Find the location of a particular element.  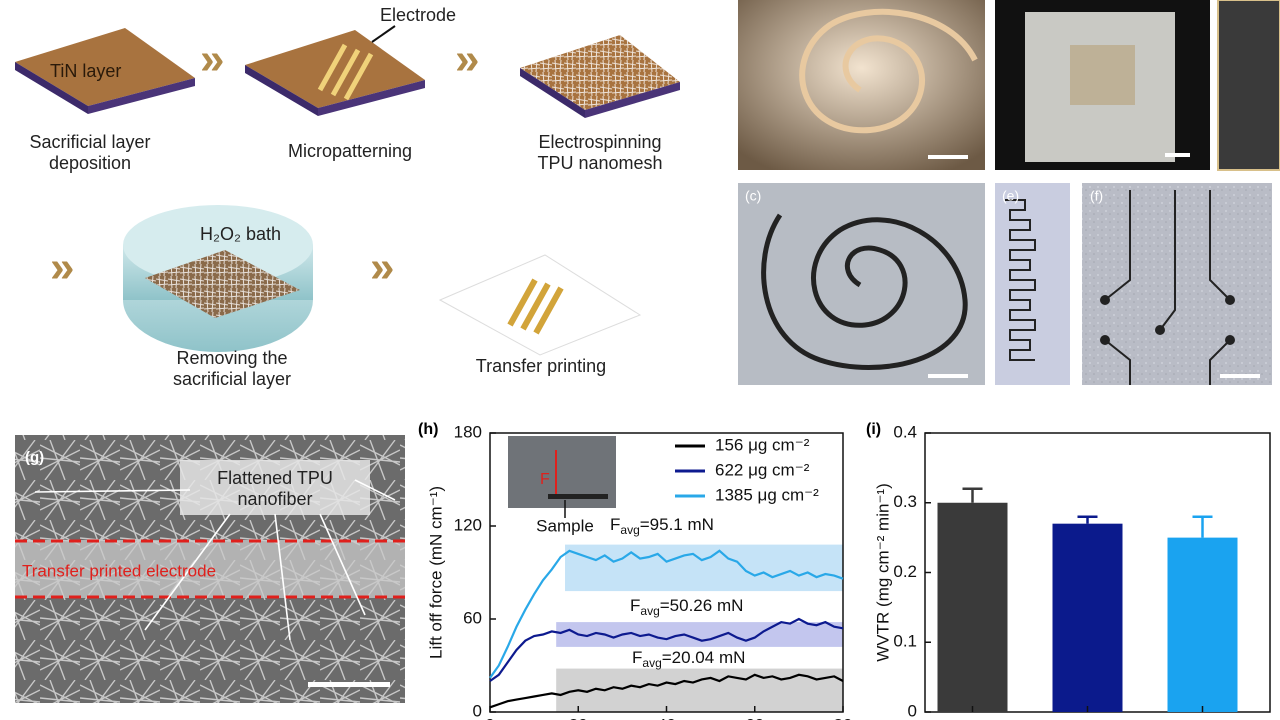

step-caption: Transfer printing is located at coordinates (541, 366).